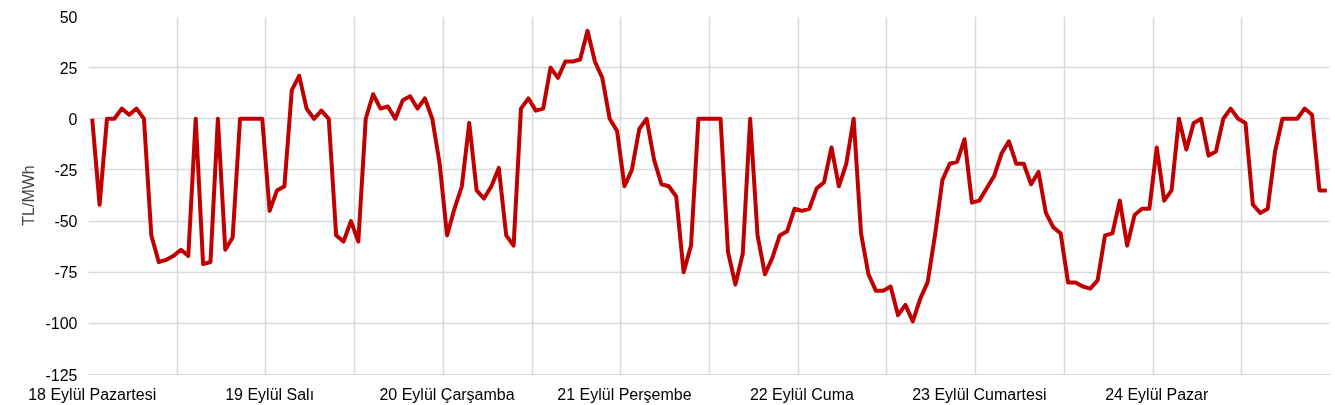  Describe the element at coordinates (61, 375) in the screenshot. I see `y-tick-label: -125` at that location.